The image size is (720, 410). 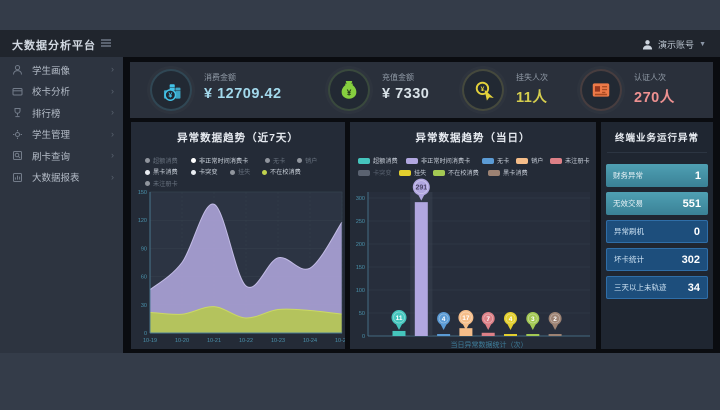 I want to click on svg-text: 120, so click(x=142, y=221).